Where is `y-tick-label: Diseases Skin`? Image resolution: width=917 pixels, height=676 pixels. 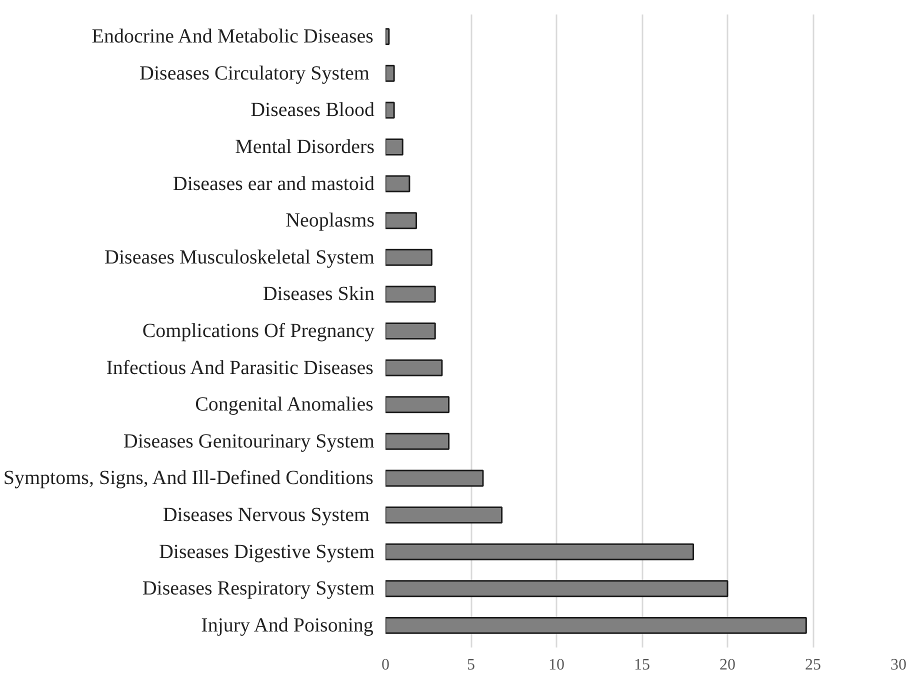
y-tick-label: Diseases Skin is located at coordinates (318, 294).